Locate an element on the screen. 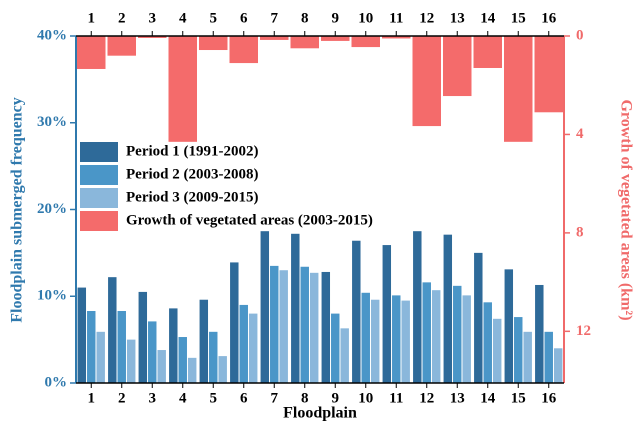 This screenshot has height=430, width=644. legend-label: Growth of vegetated areas (2003-2015) is located at coordinates (249, 220).